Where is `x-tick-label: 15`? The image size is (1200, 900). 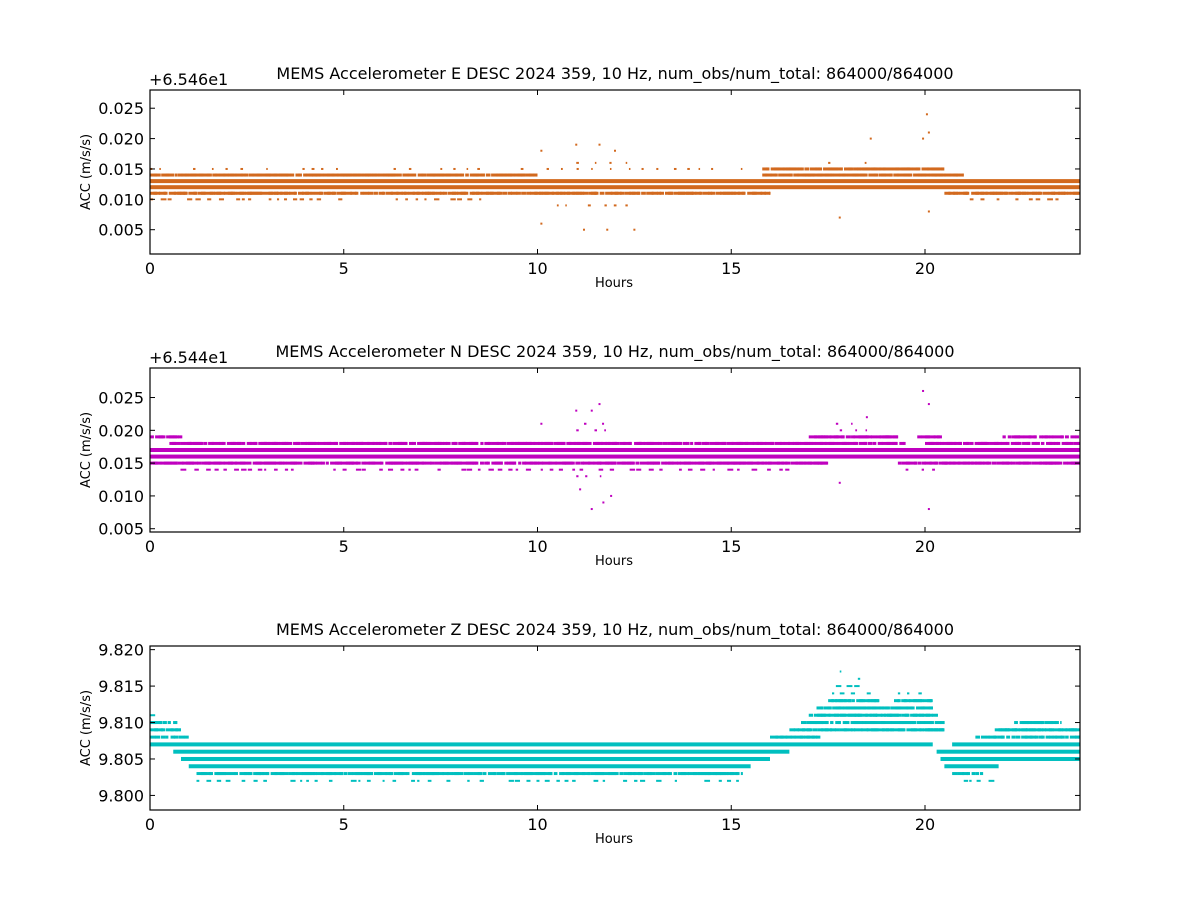
x-tick-label: 15 is located at coordinates (731, 268).